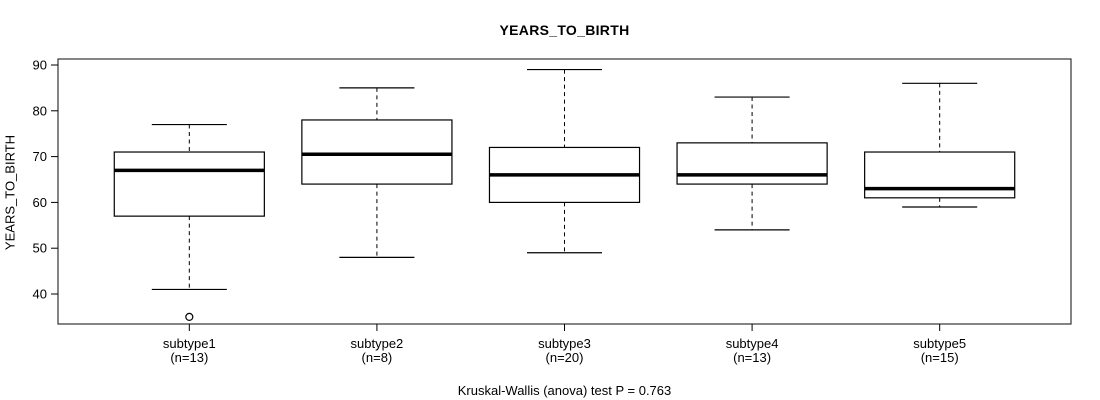  I want to click on category-label: subtype2, so click(377, 343).